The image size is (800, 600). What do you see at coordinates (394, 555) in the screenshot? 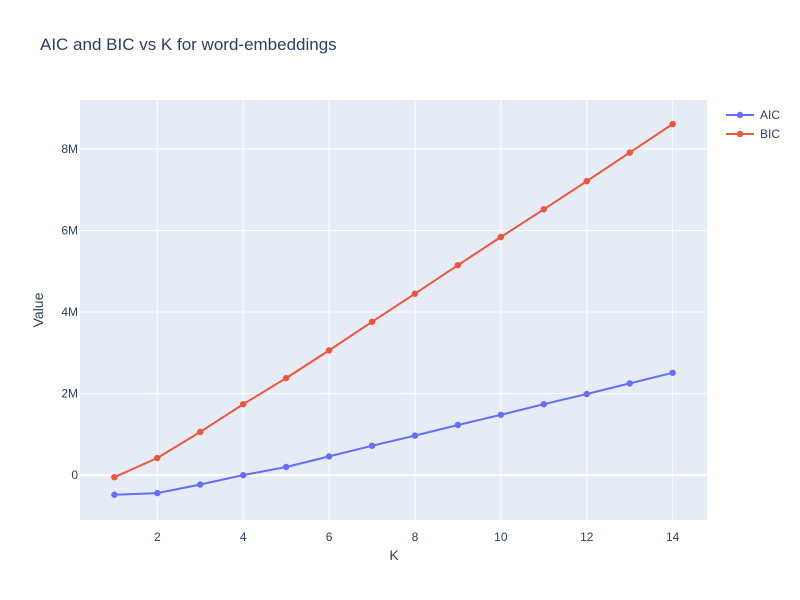
I see `x-axis-title: K` at bounding box center [394, 555].